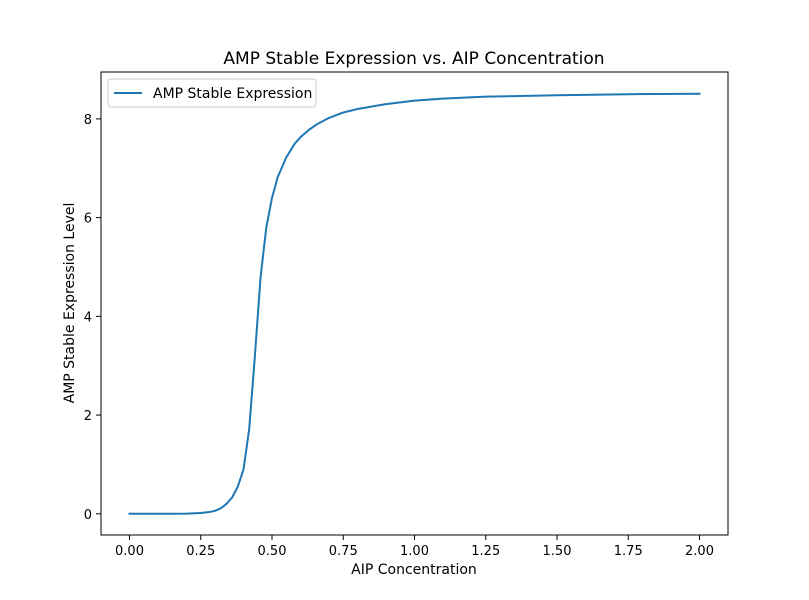 This screenshot has height=600, width=809. I want to click on y-tick-label: 6, so click(88, 219).